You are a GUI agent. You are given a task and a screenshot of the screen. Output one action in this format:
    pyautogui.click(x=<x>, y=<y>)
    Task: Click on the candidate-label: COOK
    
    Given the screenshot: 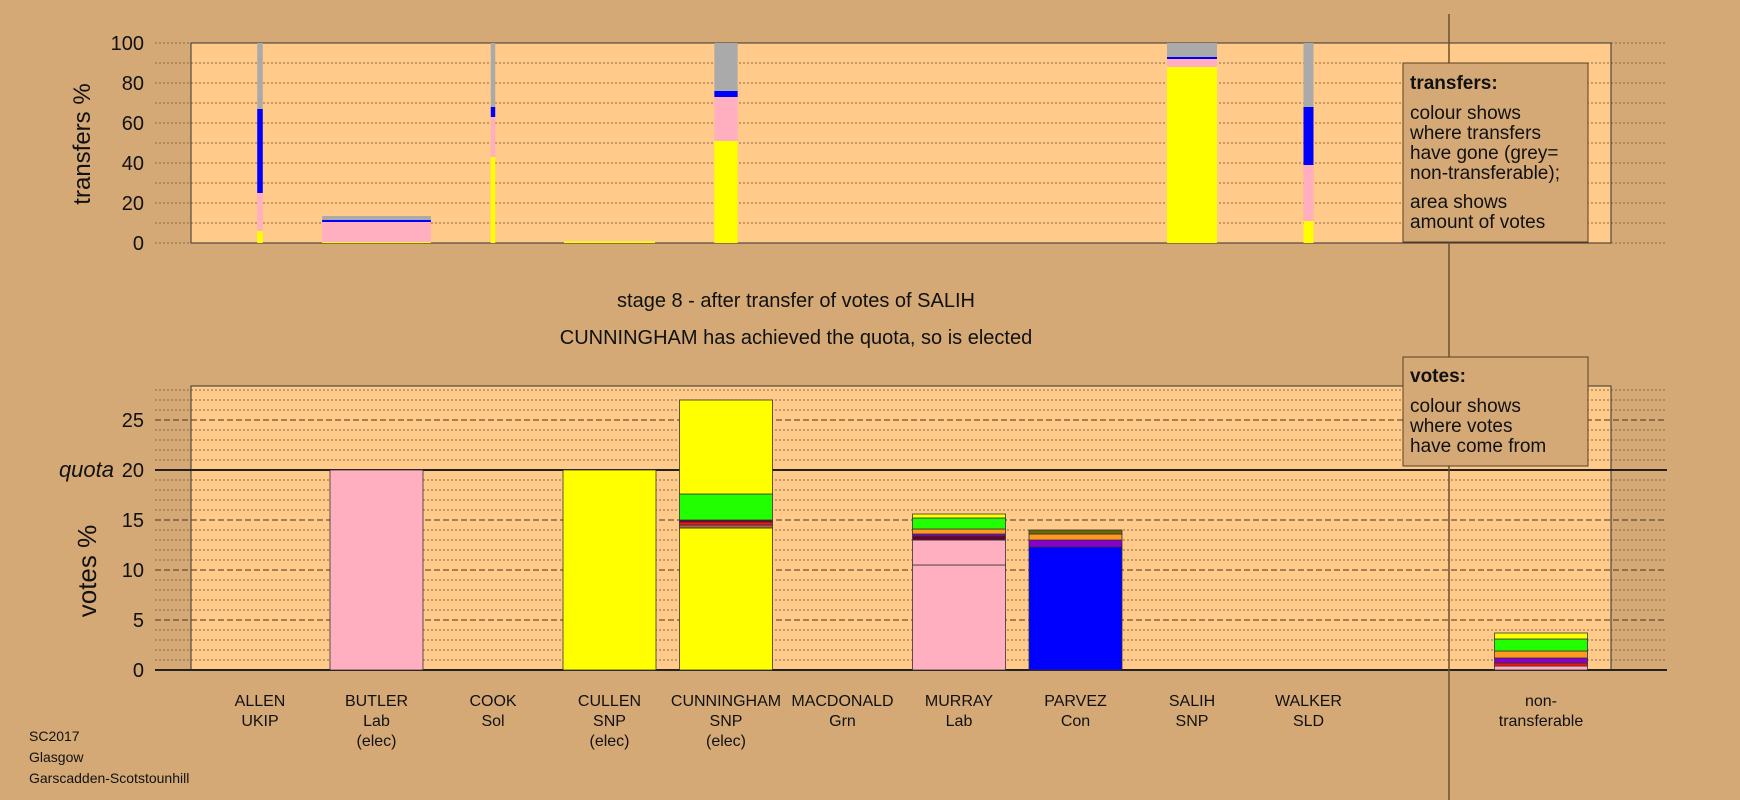 What is the action you would take?
    pyautogui.click(x=492, y=701)
    